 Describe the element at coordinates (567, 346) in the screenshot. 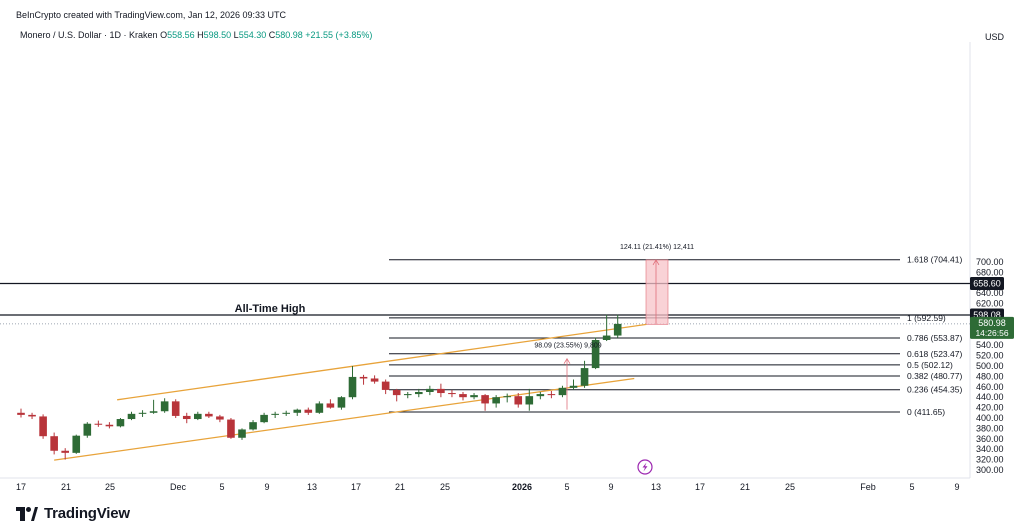

I see `measure-label: 98.09 (23.55%) 9,809` at that location.